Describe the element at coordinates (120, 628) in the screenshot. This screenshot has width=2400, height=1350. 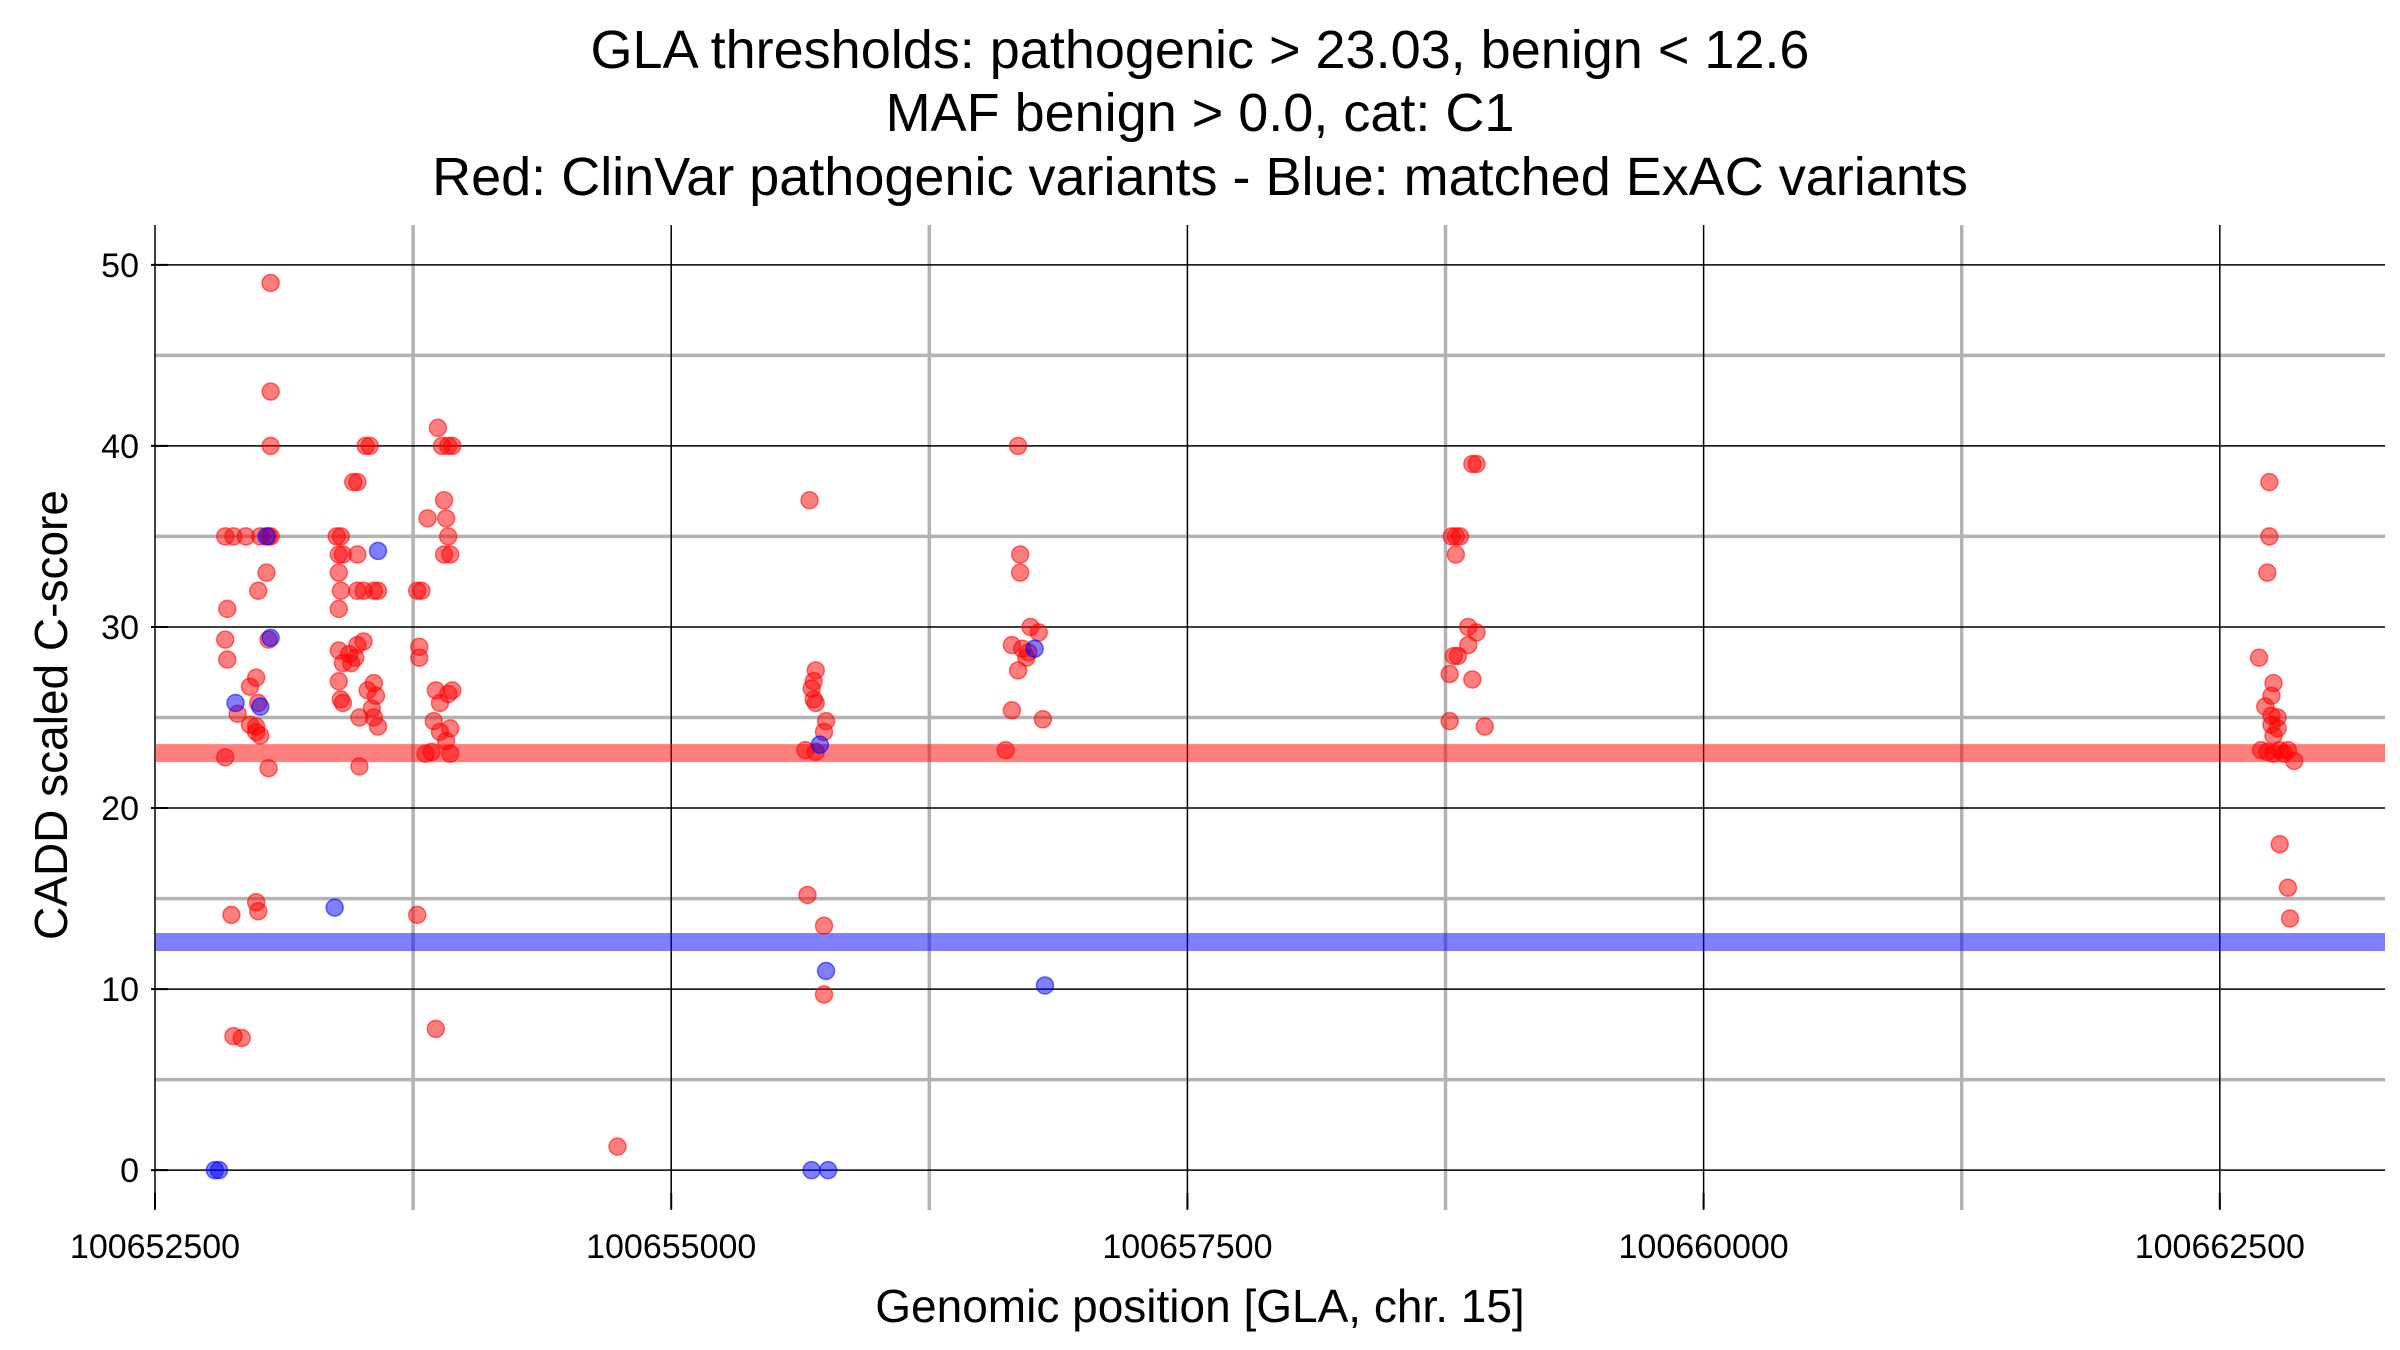
I see `y-tick-label-3: 30` at that location.